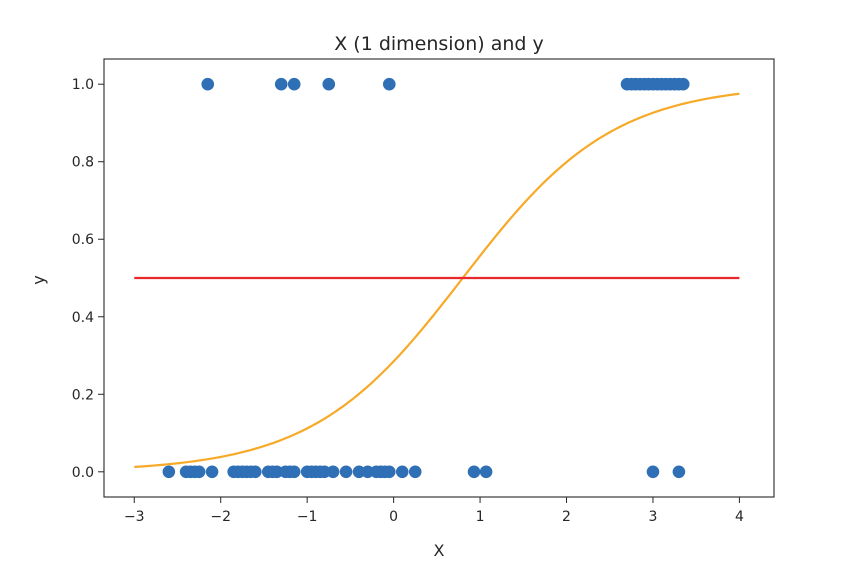 The width and height of the screenshot is (848, 570). Describe the element at coordinates (134, 517) in the screenshot. I see `x-tick-label: −3` at that location.